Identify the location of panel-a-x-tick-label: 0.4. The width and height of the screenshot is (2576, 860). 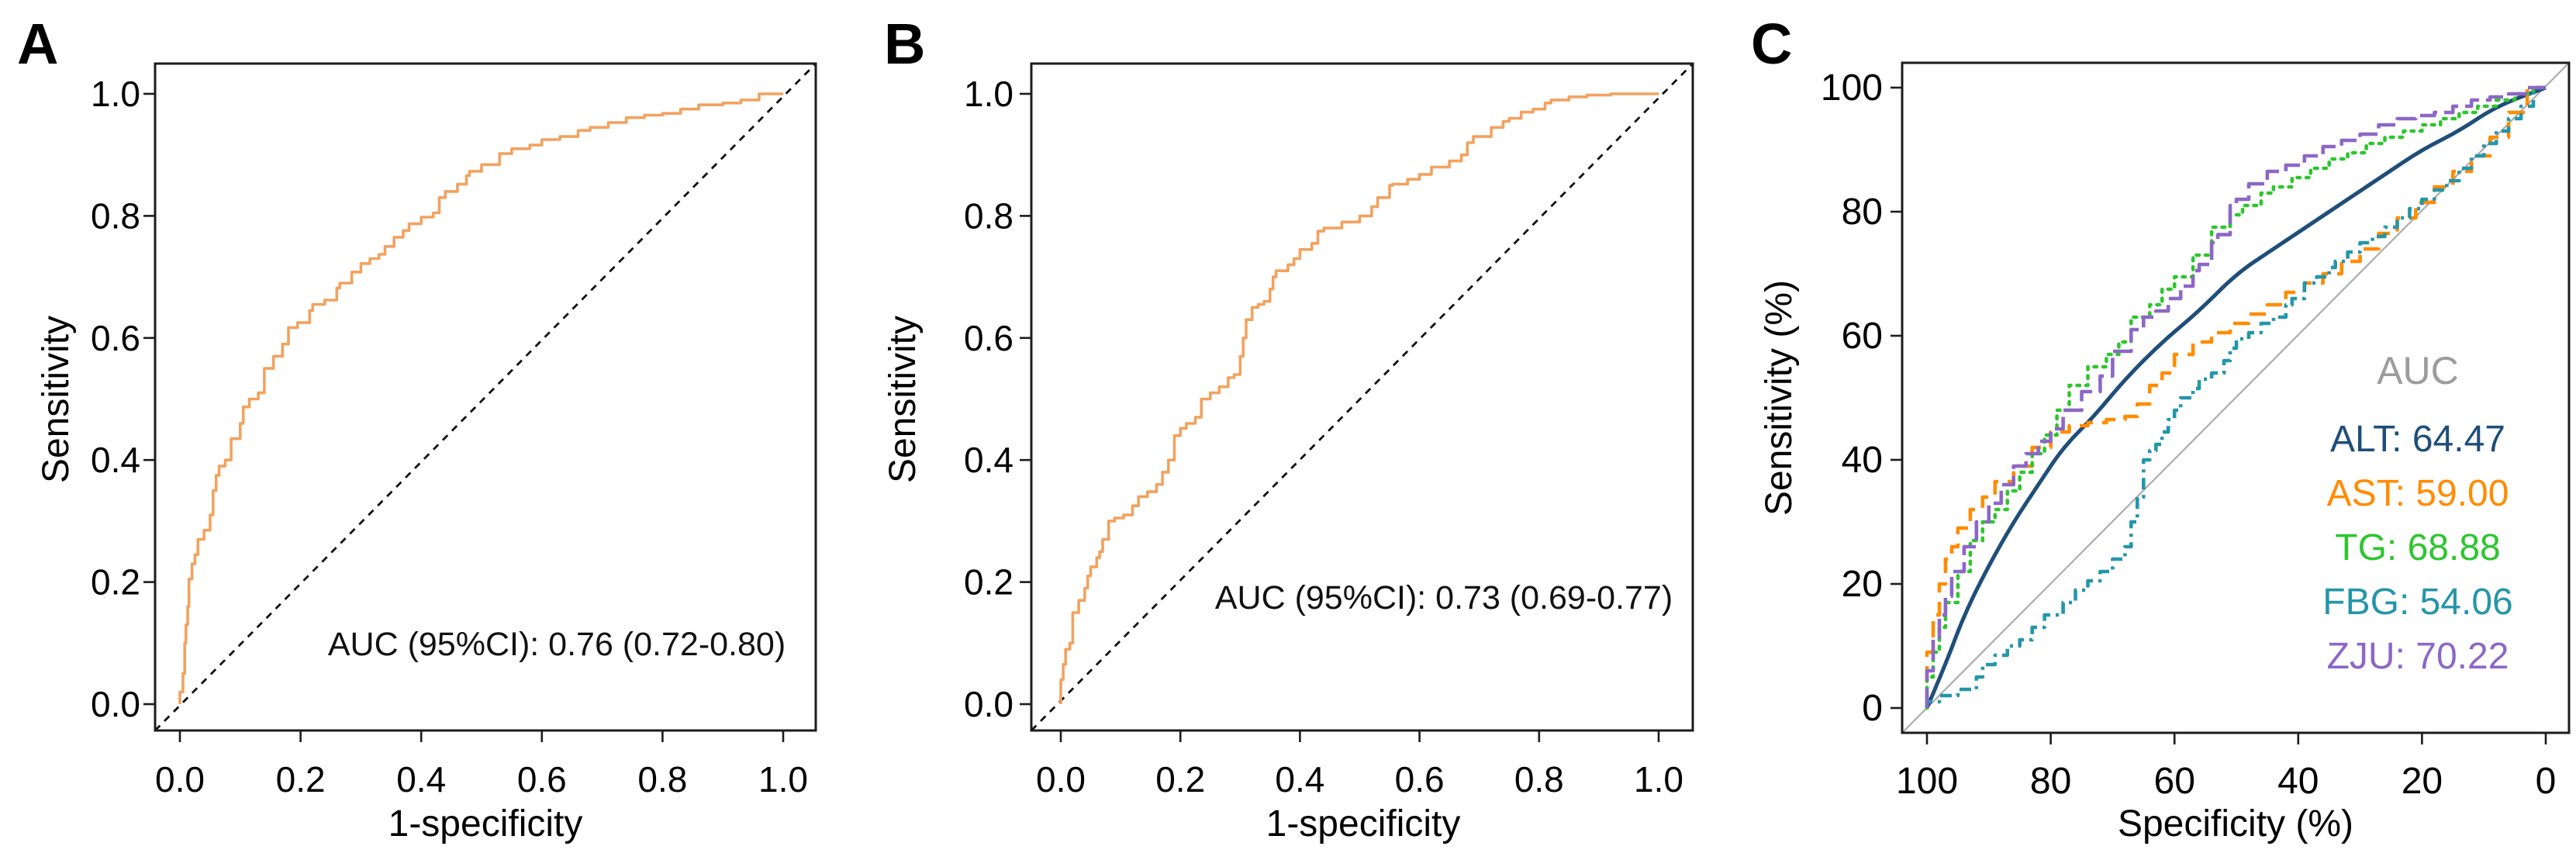
(421, 779).